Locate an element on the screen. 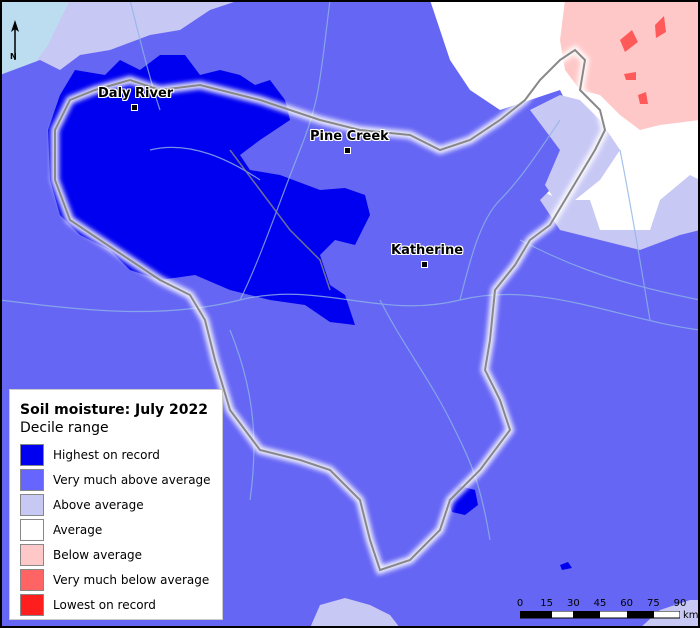  town-marker-katherine is located at coordinates (424, 264).